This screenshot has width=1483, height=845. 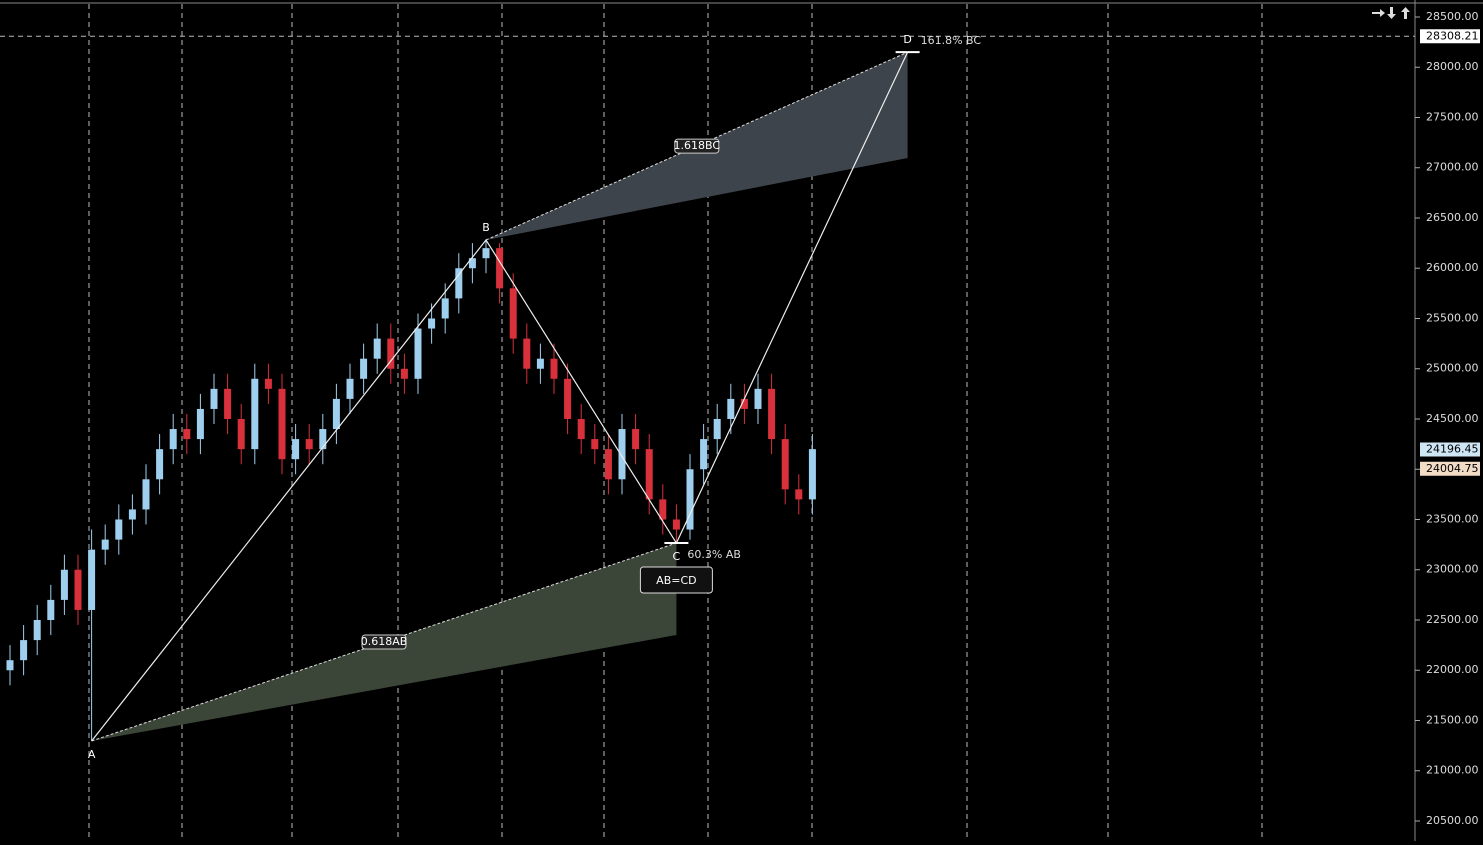 What do you see at coordinates (1452, 669) in the screenshot?
I see `y-tick-label: 22000.00` at bounding box center [1452, 669].